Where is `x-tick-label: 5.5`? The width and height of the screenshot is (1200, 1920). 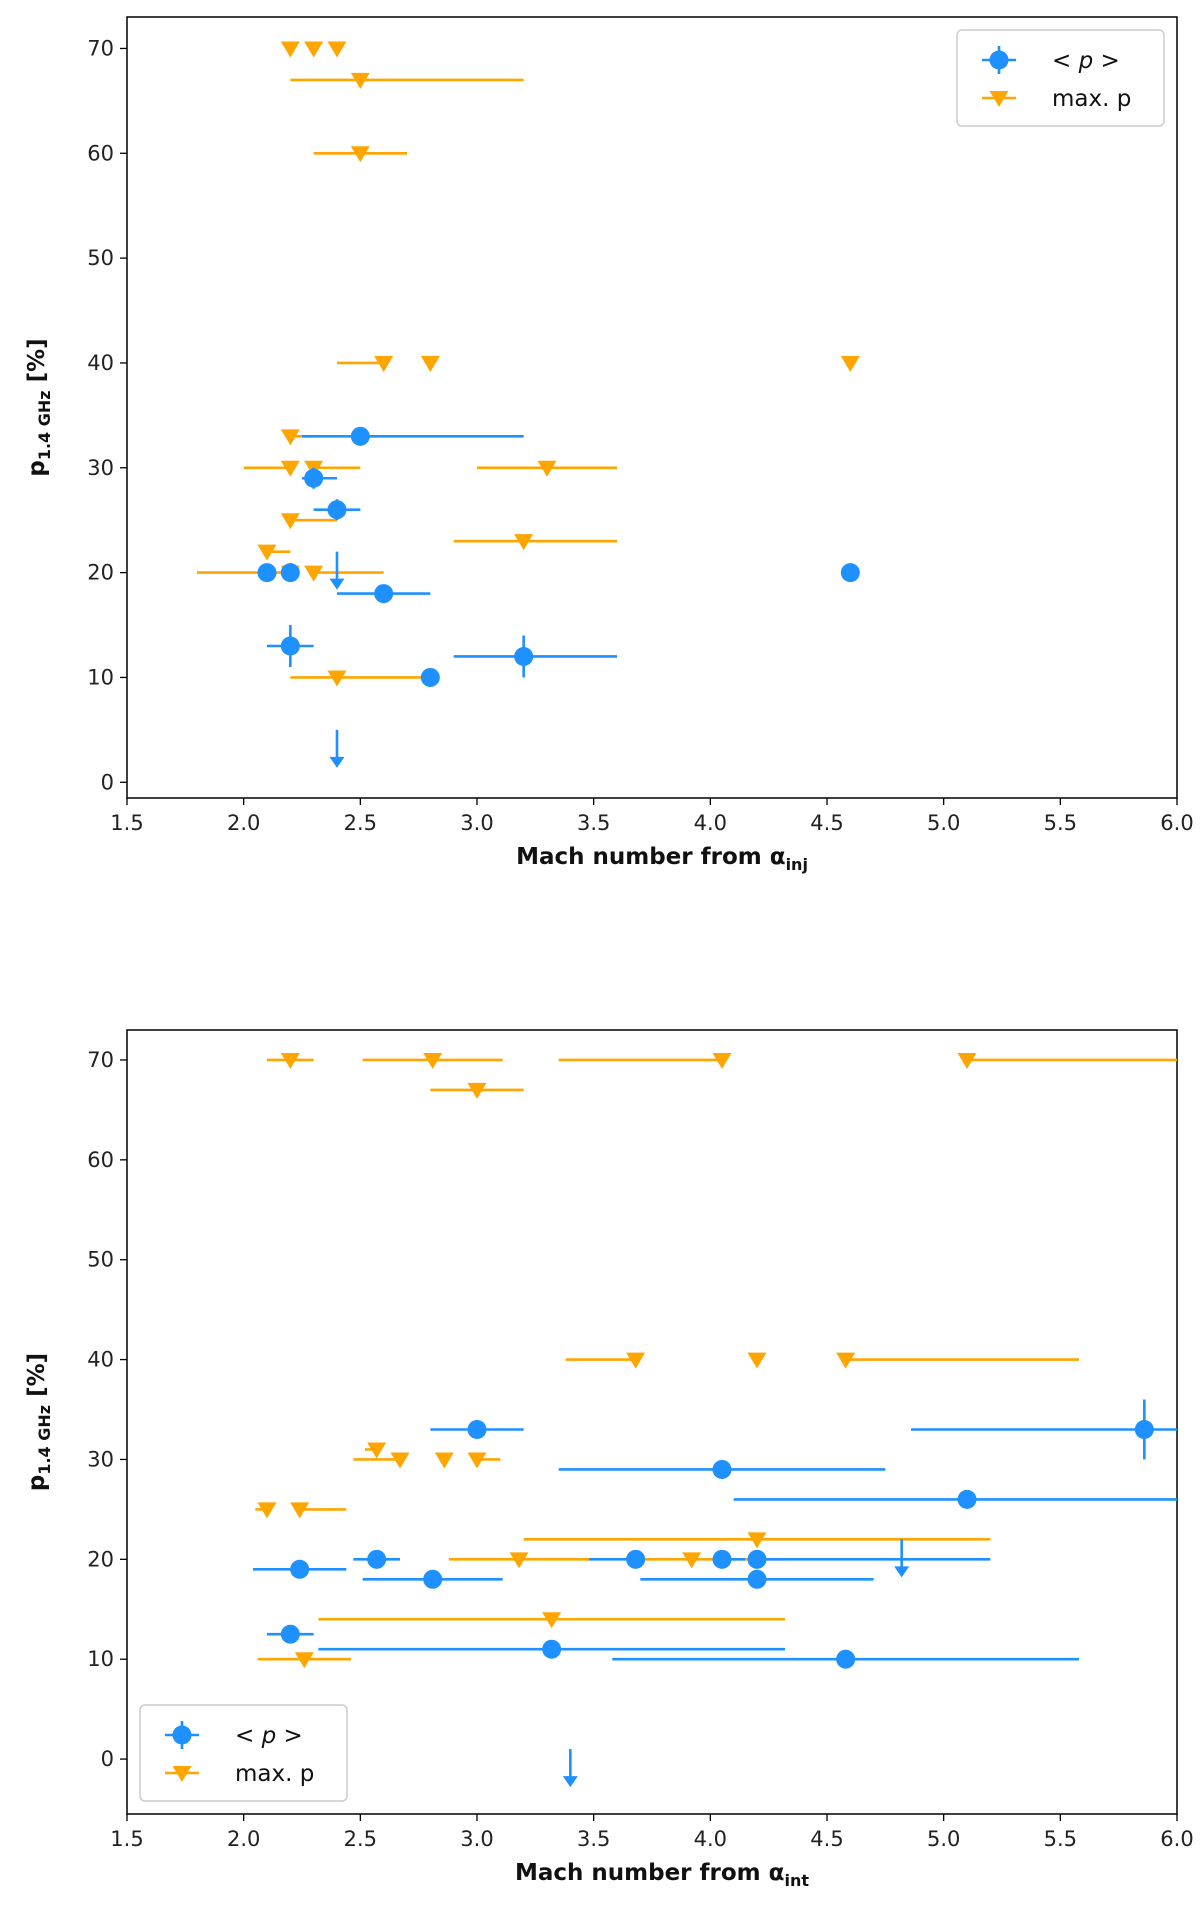
x-tick-label: 5.5 is located at coordinates (1060, 1839).